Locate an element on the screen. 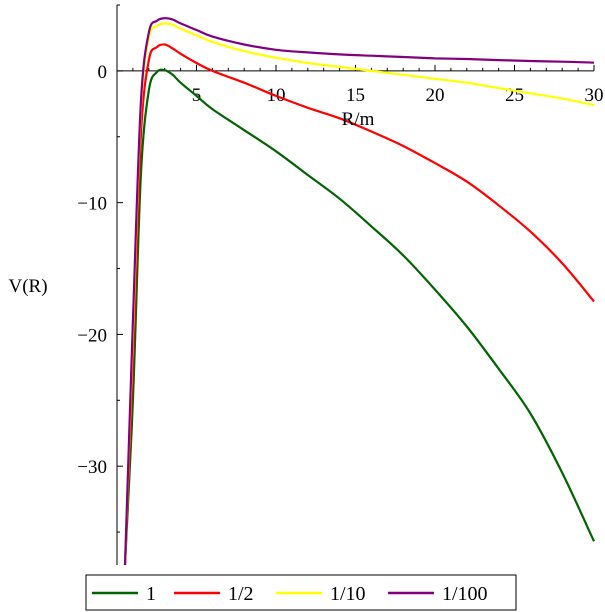 This screenshot has width=605, height=612. x-tick-label: 20 is located at coordinates (435, 95).